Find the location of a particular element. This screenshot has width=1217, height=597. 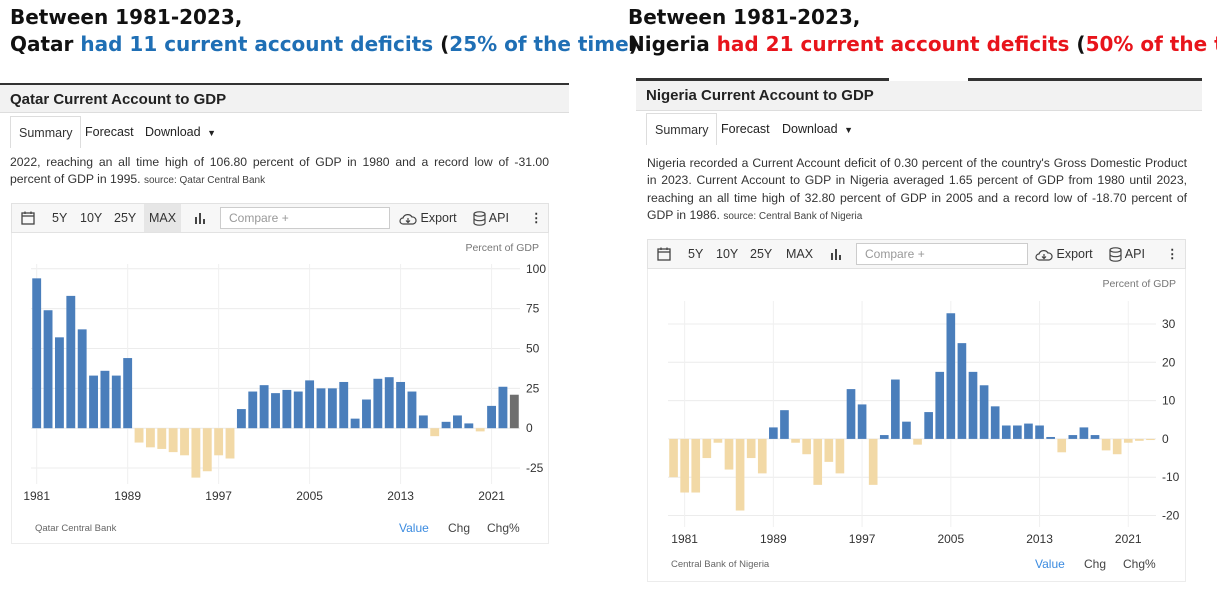

x-tick-label: 1989 is located at coordinates (127, 496).